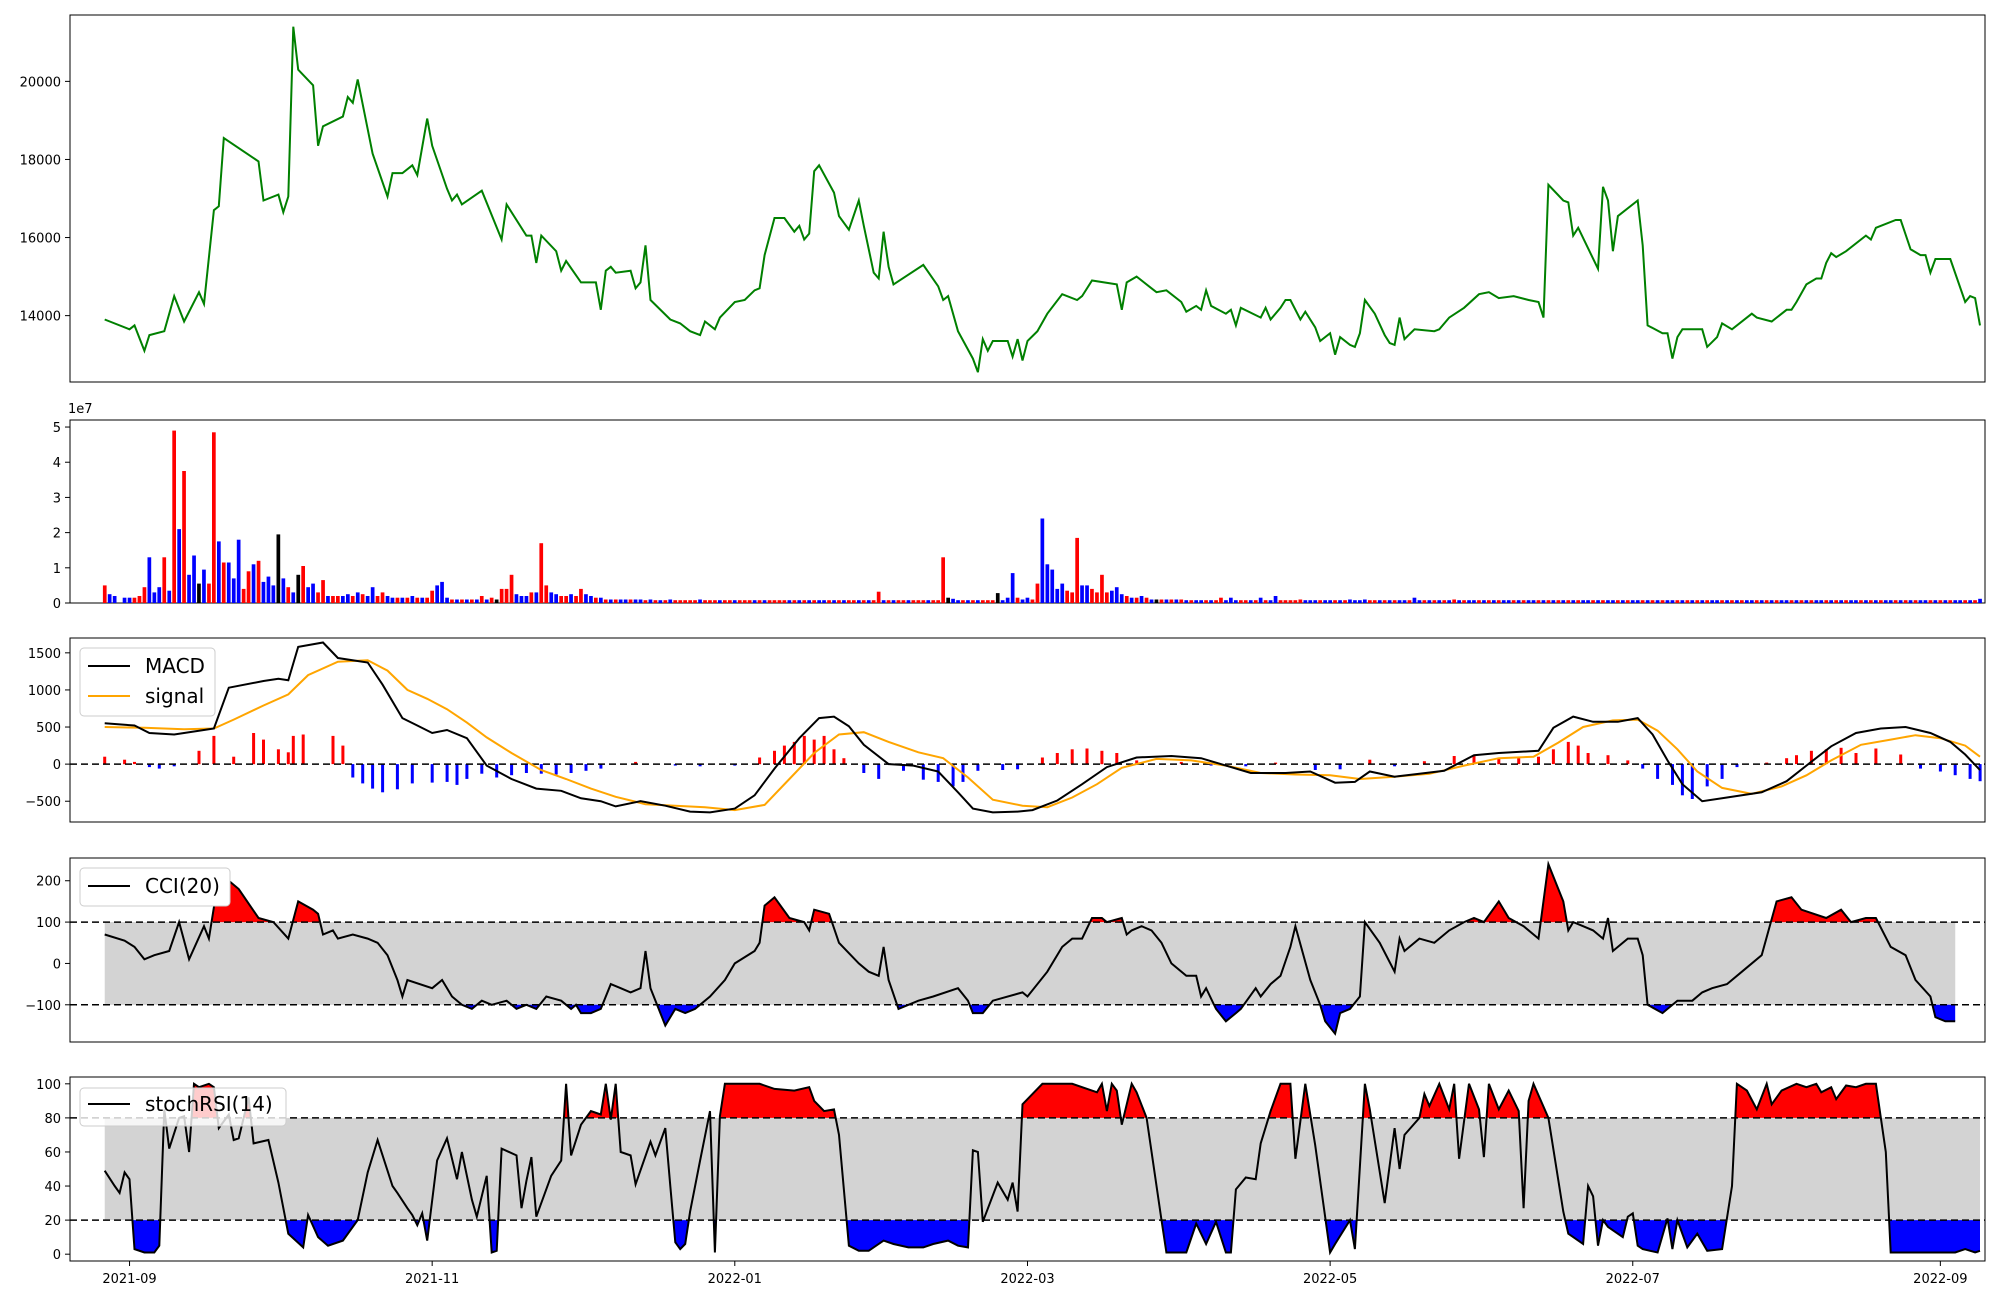 The image size is (2000, 1300). Describe the element at coordinates (57, 1255) in the screenshot. I see `y-tick-label: 0` at that location.